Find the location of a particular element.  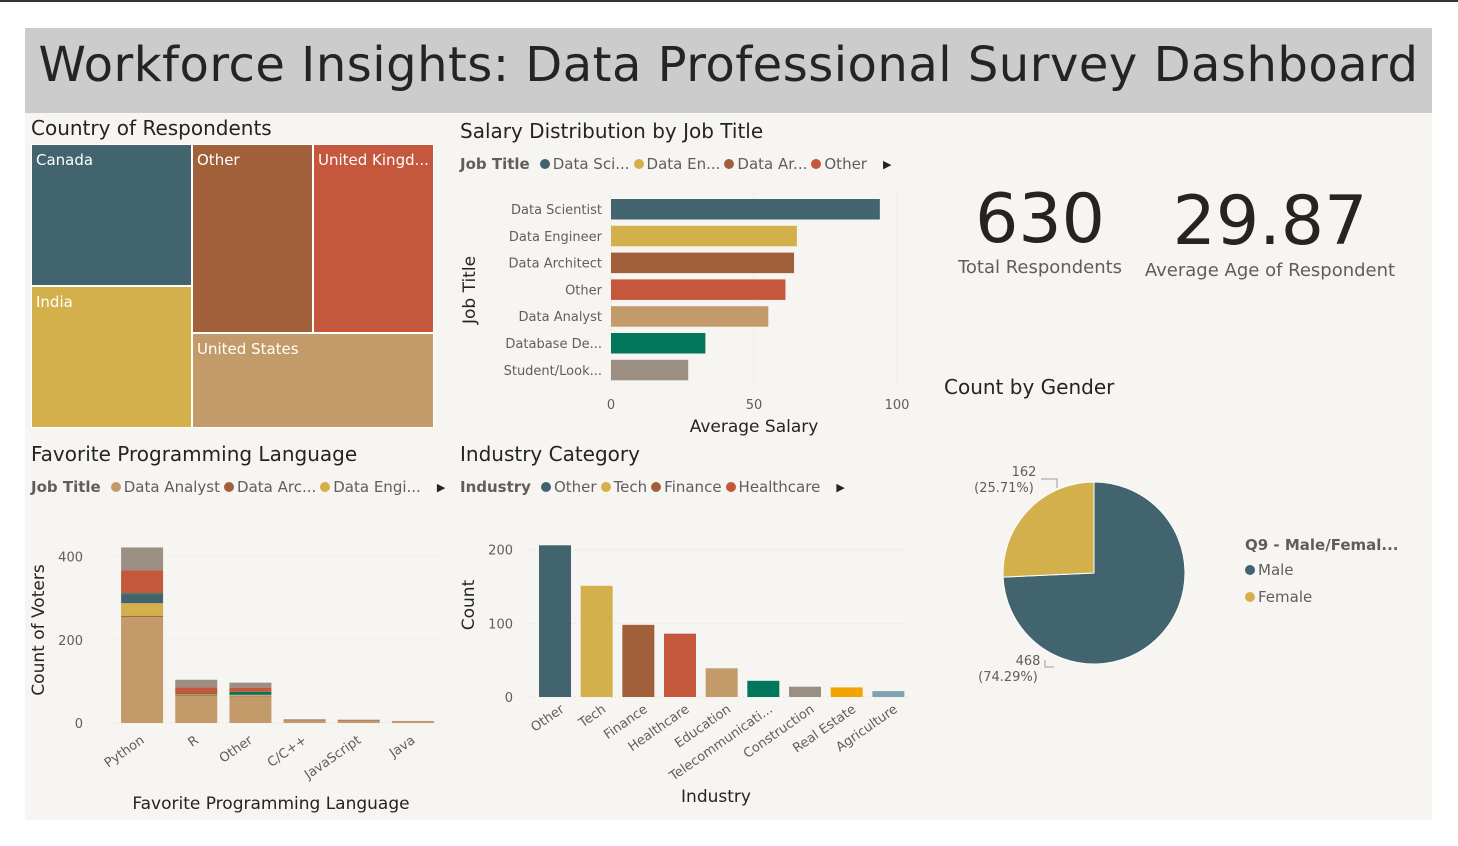

y-axis-title: Count of Voters is located at coordinates (39, 630).